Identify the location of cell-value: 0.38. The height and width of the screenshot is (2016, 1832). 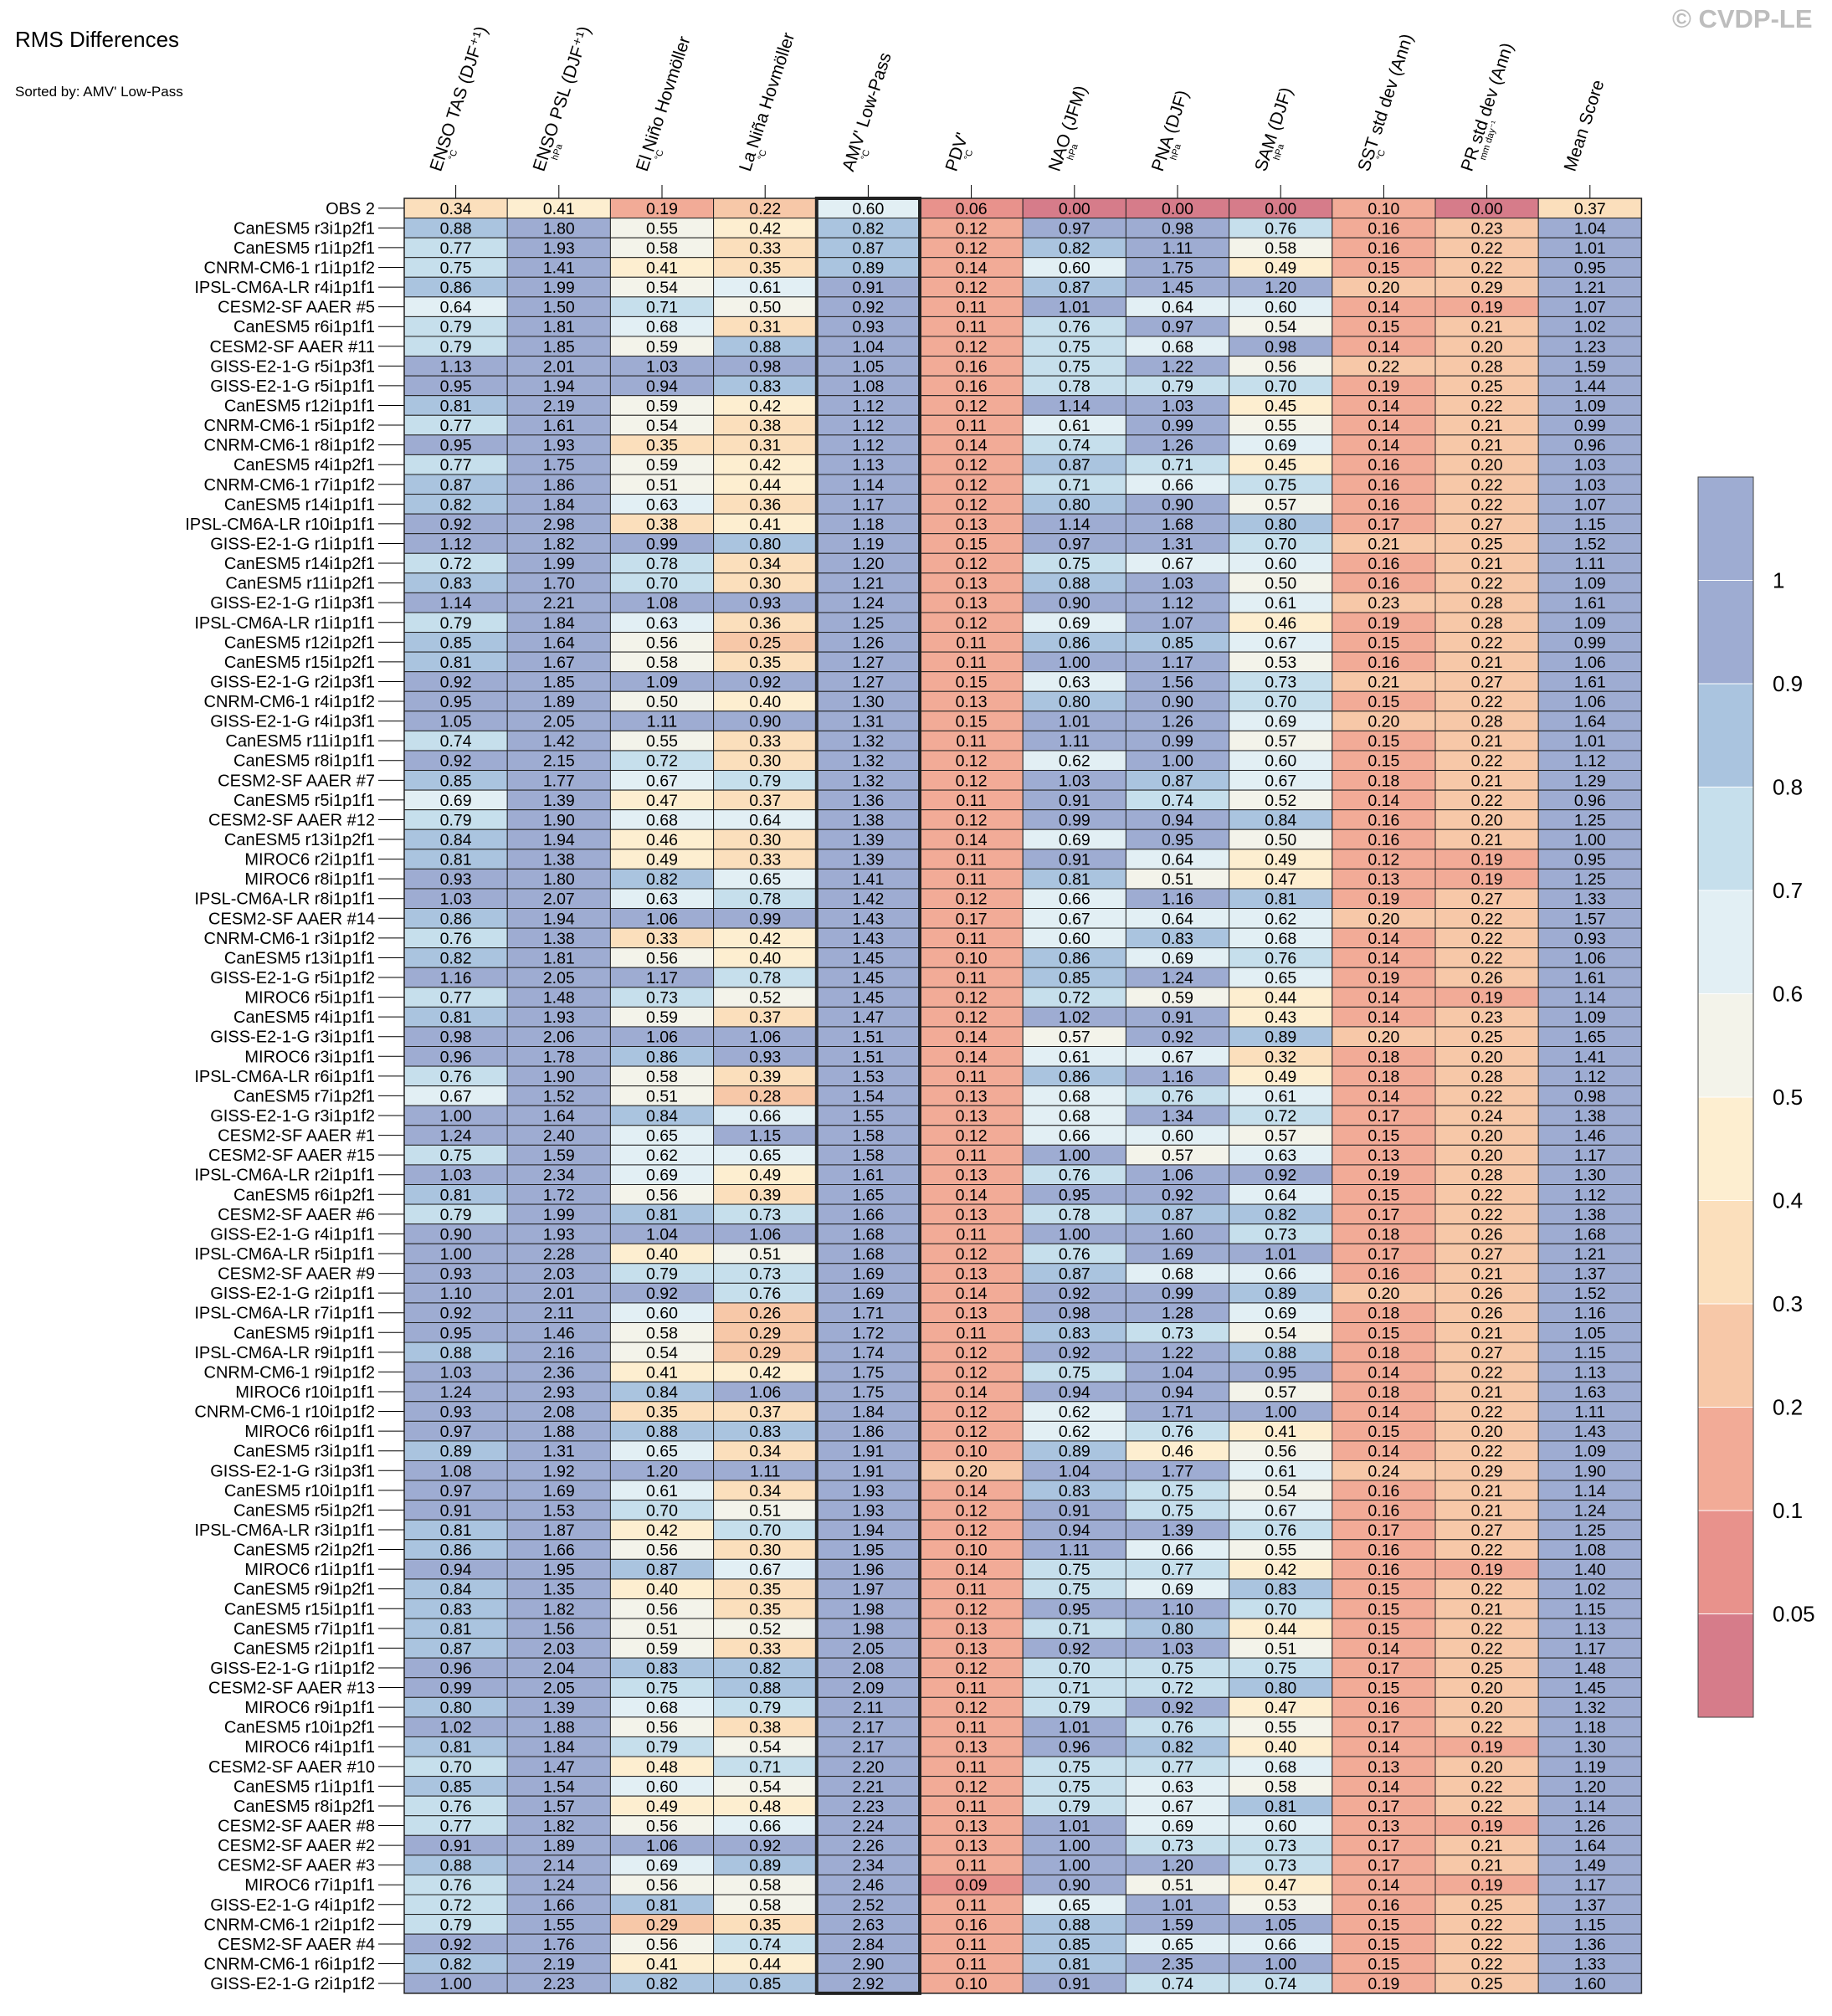
(662, 525).